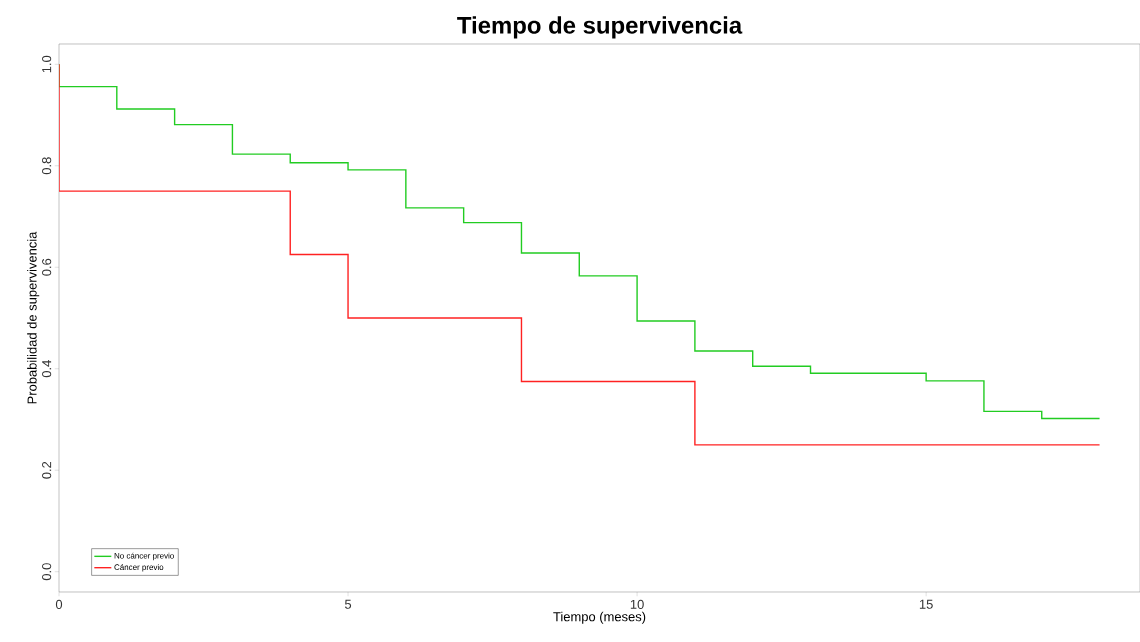 Image resolution: width=1140 pixels, height=642 pixels. Describe the element at coordinates (47, 470) in the screenshot. I see `y-tick-label: 0.2` at that location.